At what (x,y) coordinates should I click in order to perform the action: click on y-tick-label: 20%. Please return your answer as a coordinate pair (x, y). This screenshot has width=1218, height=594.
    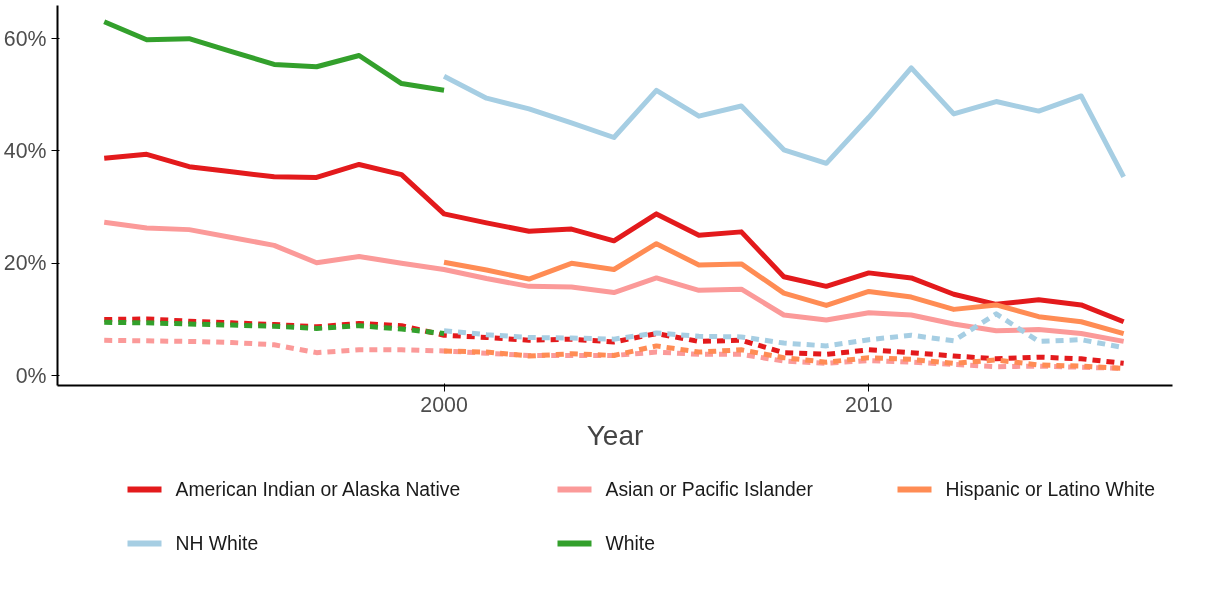
    Looking at the image, I should click on (25, 263).